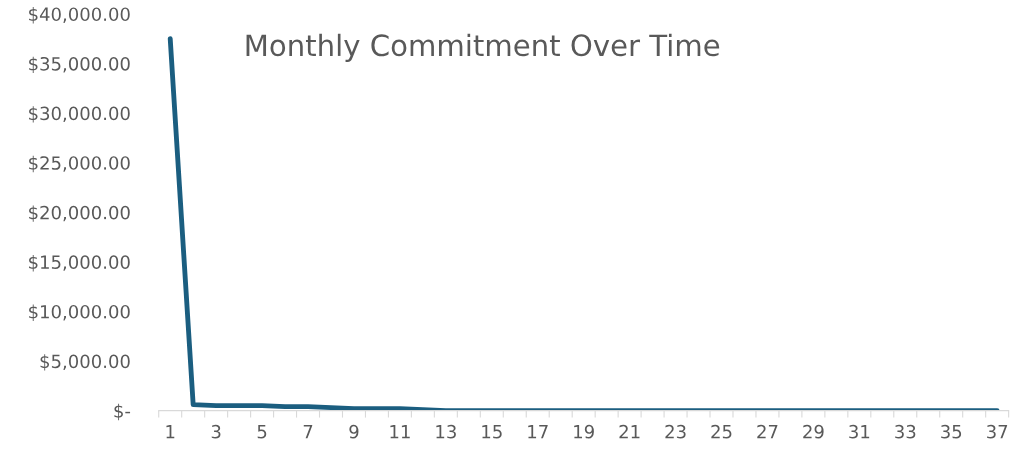  I want to click on y-tick-label: $30,000.00, so click(79, 114).